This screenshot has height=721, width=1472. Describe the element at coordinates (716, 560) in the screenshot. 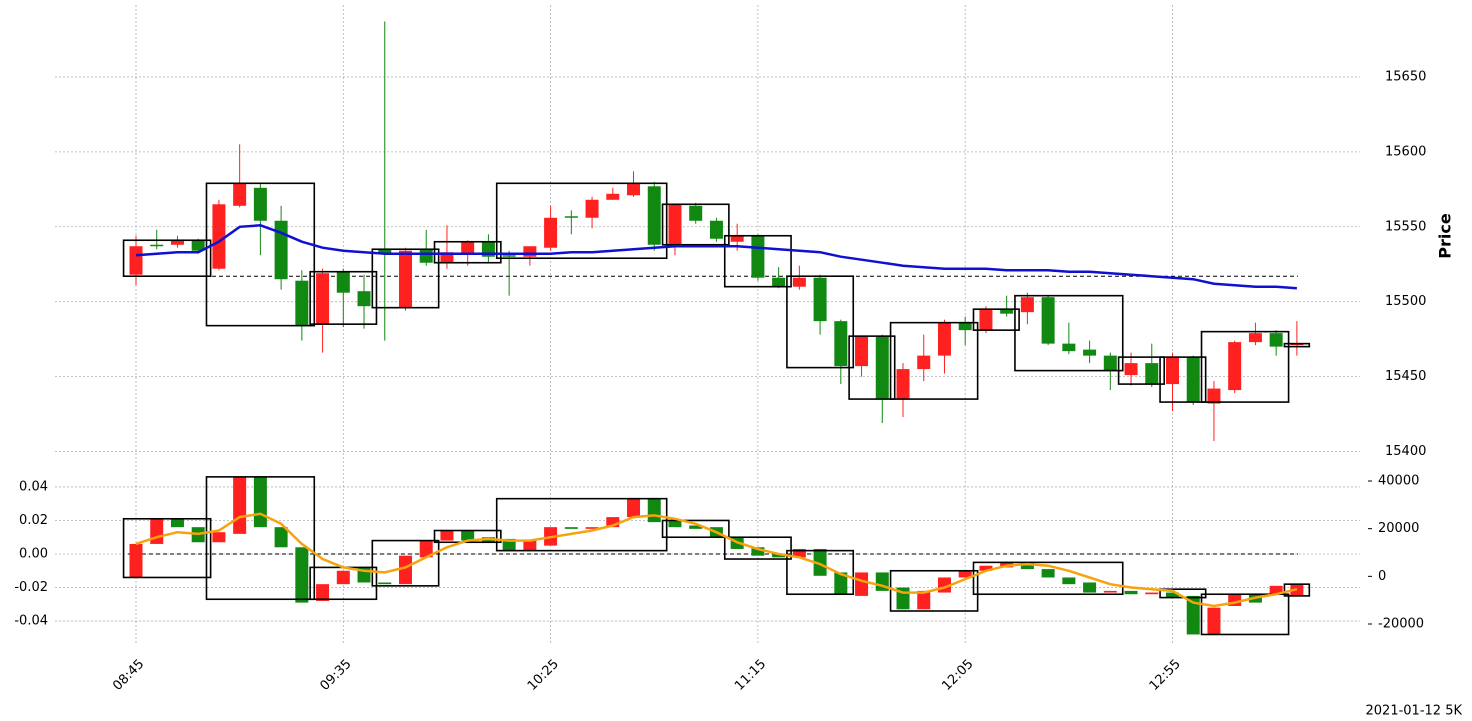

I see `indicator-line` at that location.